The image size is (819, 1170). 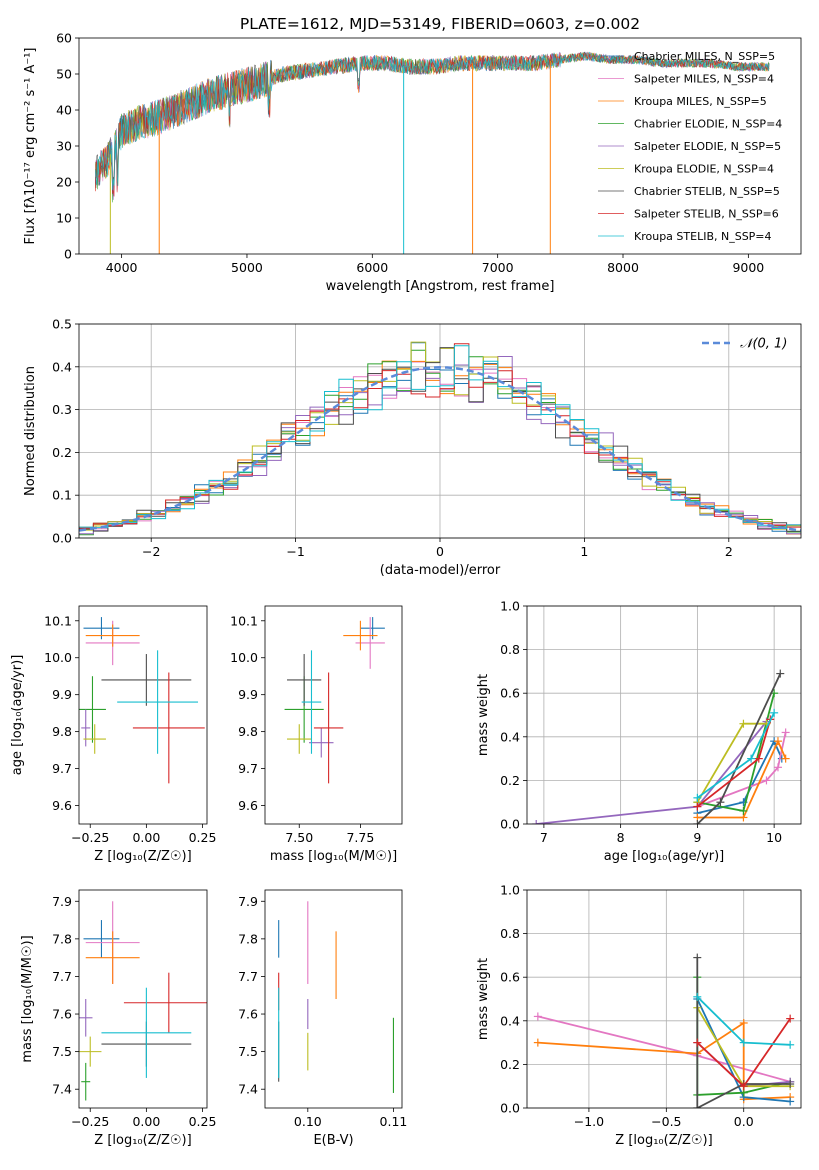 What do you see at coordinates (394, 1121) in the screenshot?
I see `x-tick-label: 0.11` at bounding box center [394, 1121].